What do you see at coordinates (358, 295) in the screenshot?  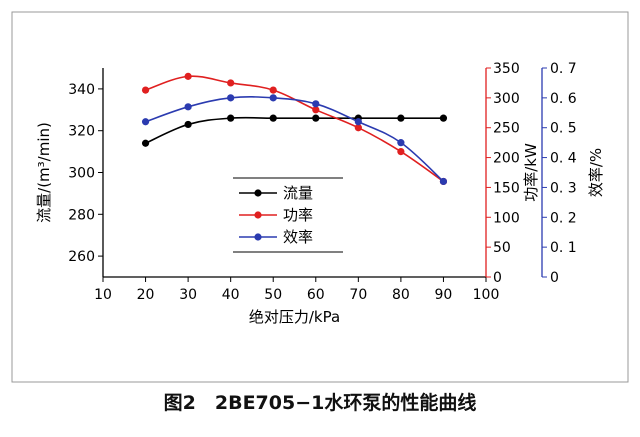 I see `x-tick-label: 70` at bounding box center [358, 295].